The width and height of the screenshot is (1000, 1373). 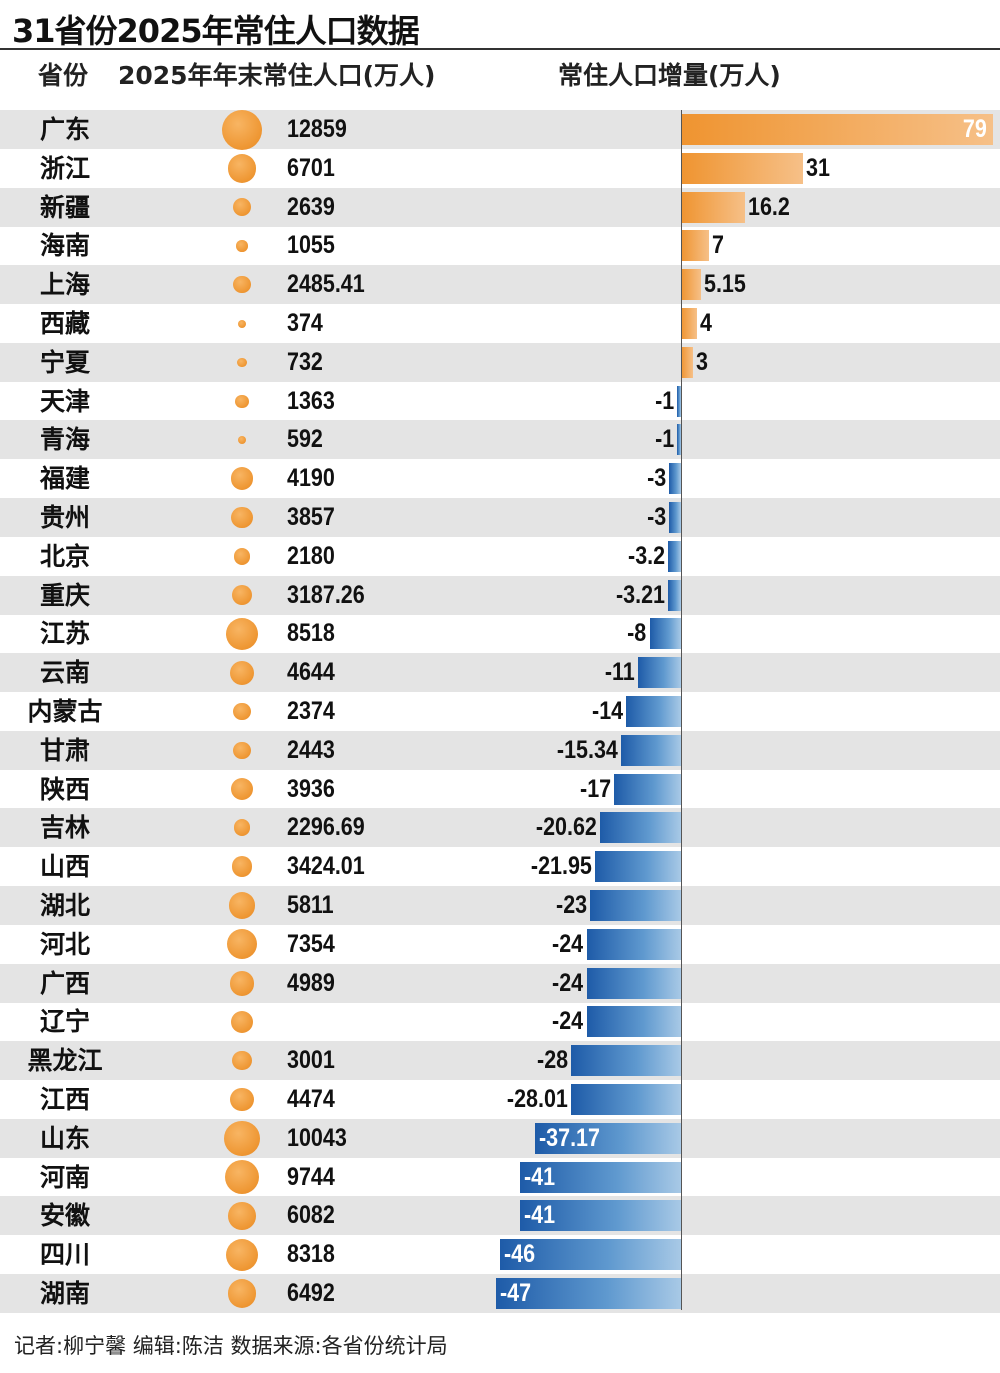 I want to click on increase-label: -3.2, so click(x=647, y=555).